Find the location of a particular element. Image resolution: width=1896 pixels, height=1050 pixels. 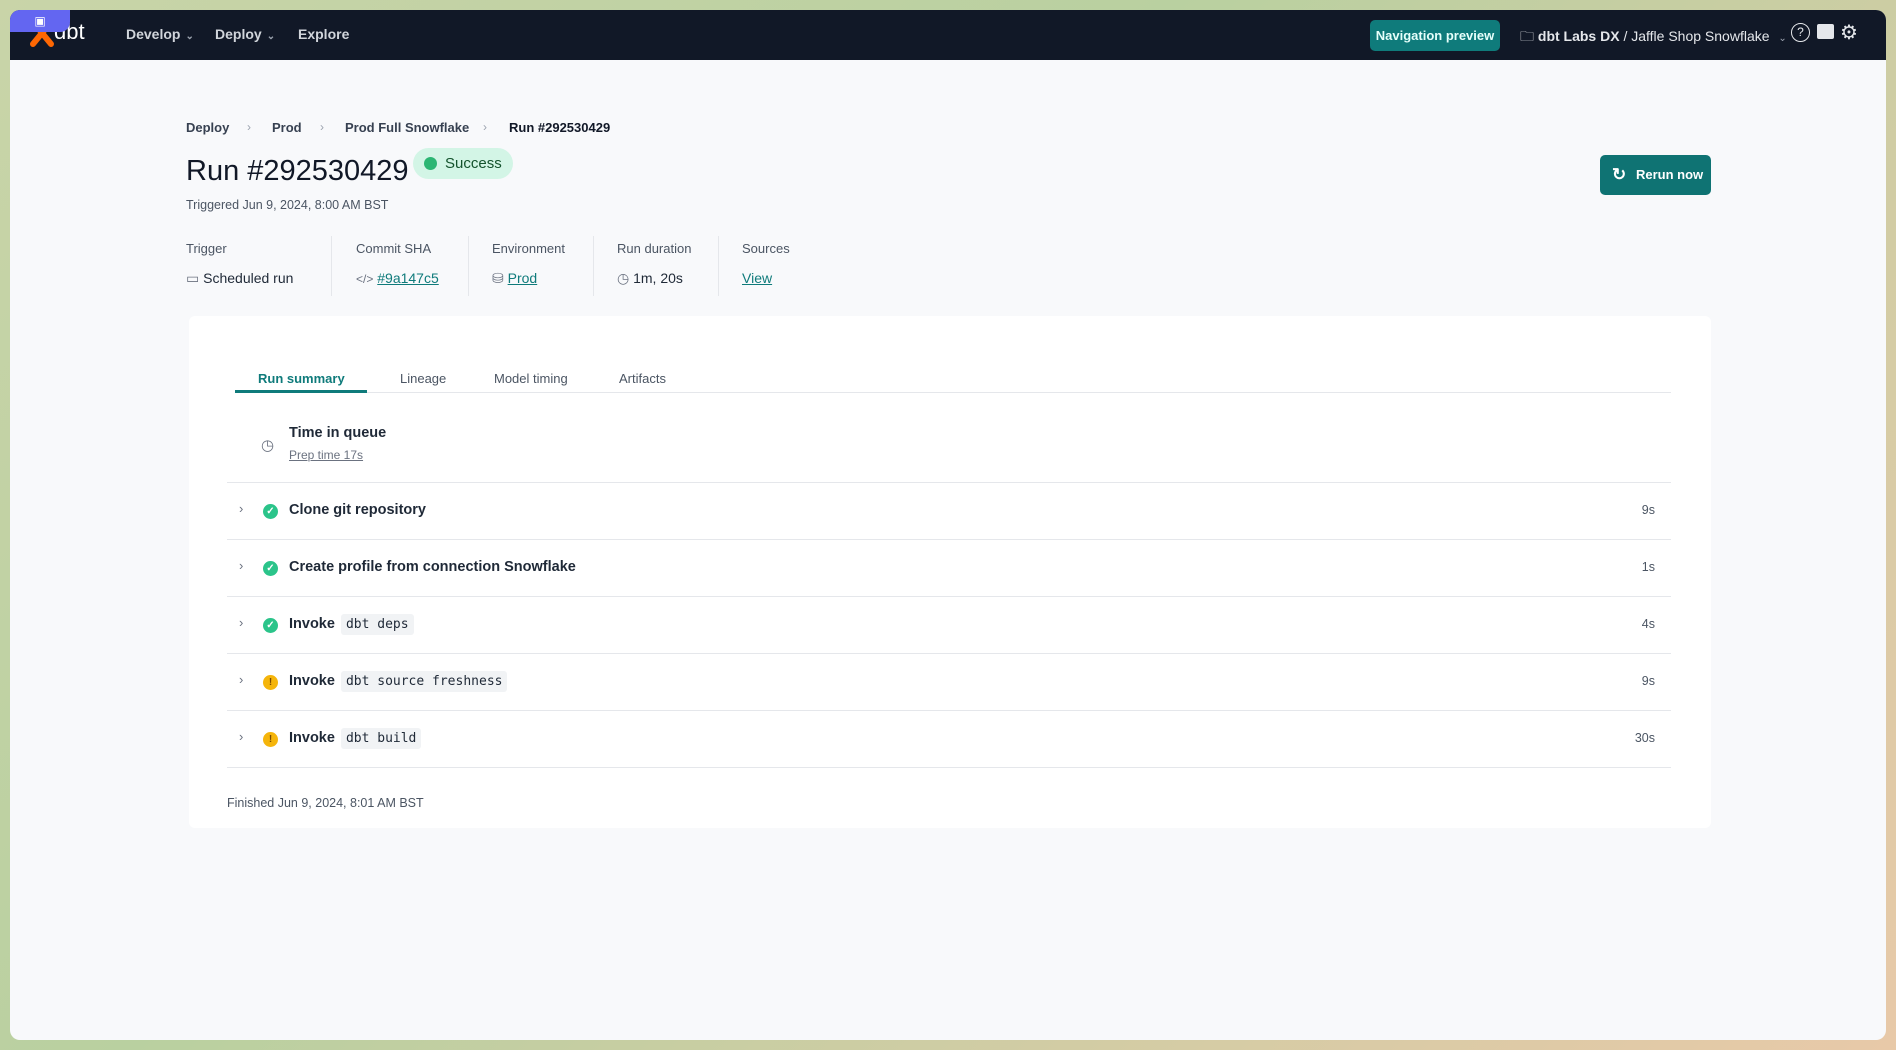

nav-explore: Explore is located at coordinates (323, 34).